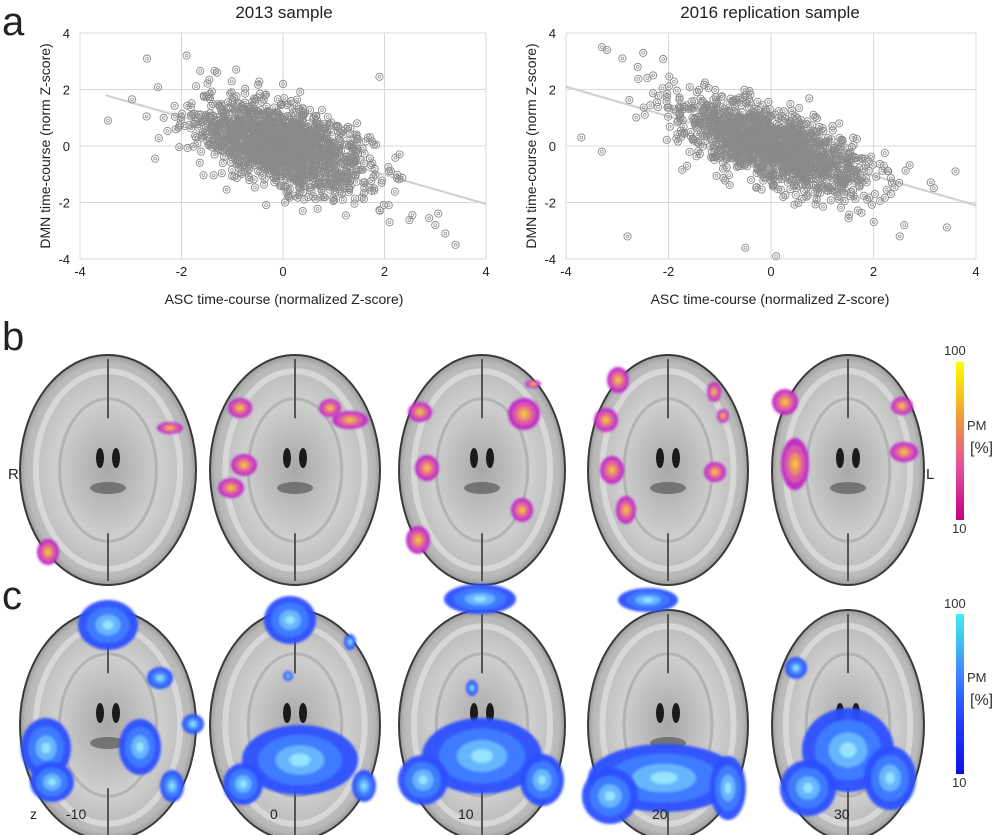 Image resolution: width=1004 pixels, height=835 pixels. I want to click on plot-title: 2013 sample, so click(283, 12).